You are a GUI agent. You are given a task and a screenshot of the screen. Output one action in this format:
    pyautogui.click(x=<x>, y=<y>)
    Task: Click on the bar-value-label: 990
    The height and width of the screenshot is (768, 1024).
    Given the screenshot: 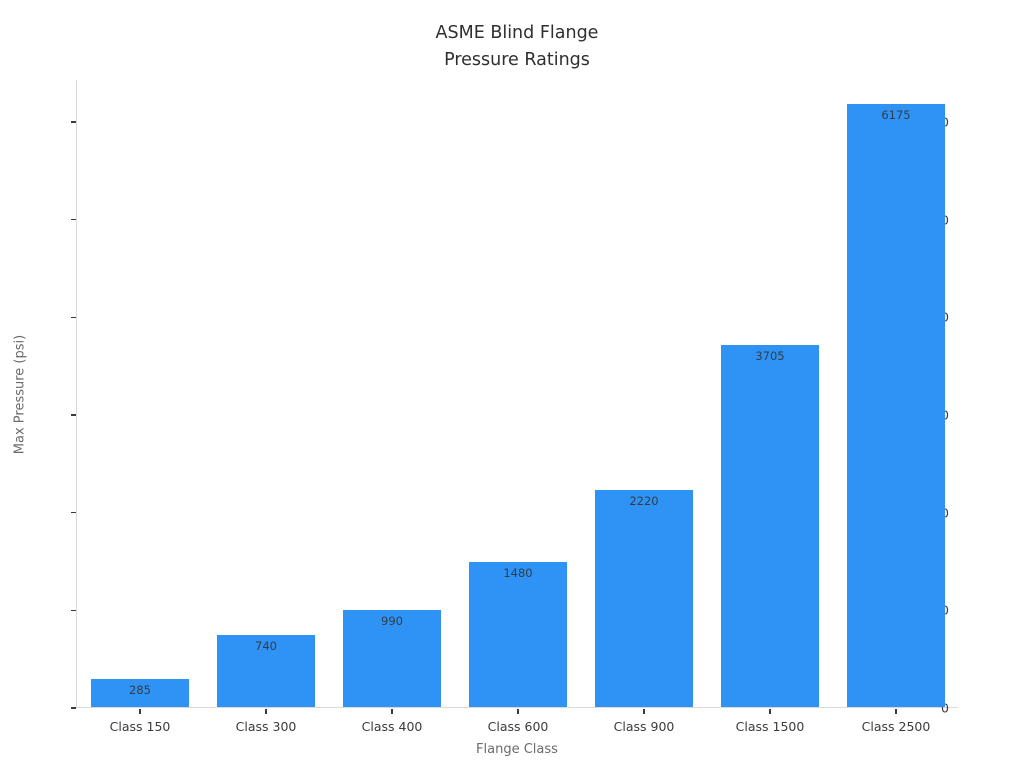 What is the action you would take?
    pyautogui.click(x=392, y=621)
    